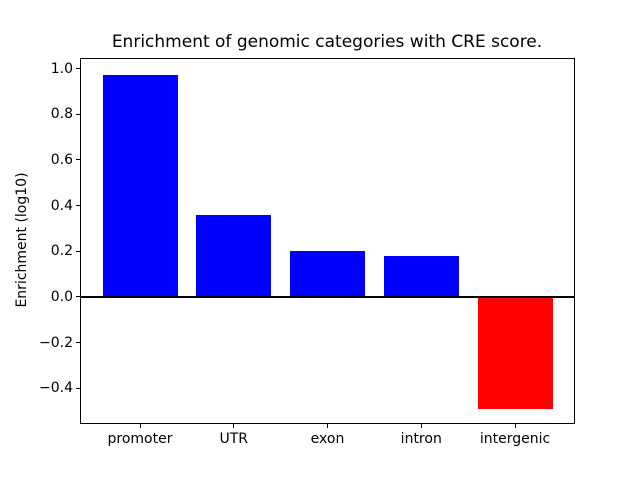  What do you see at coordinates (56, 342) in the screenshot?
I see `y-tick-label: −0.2` at bounding box center [56, 342].